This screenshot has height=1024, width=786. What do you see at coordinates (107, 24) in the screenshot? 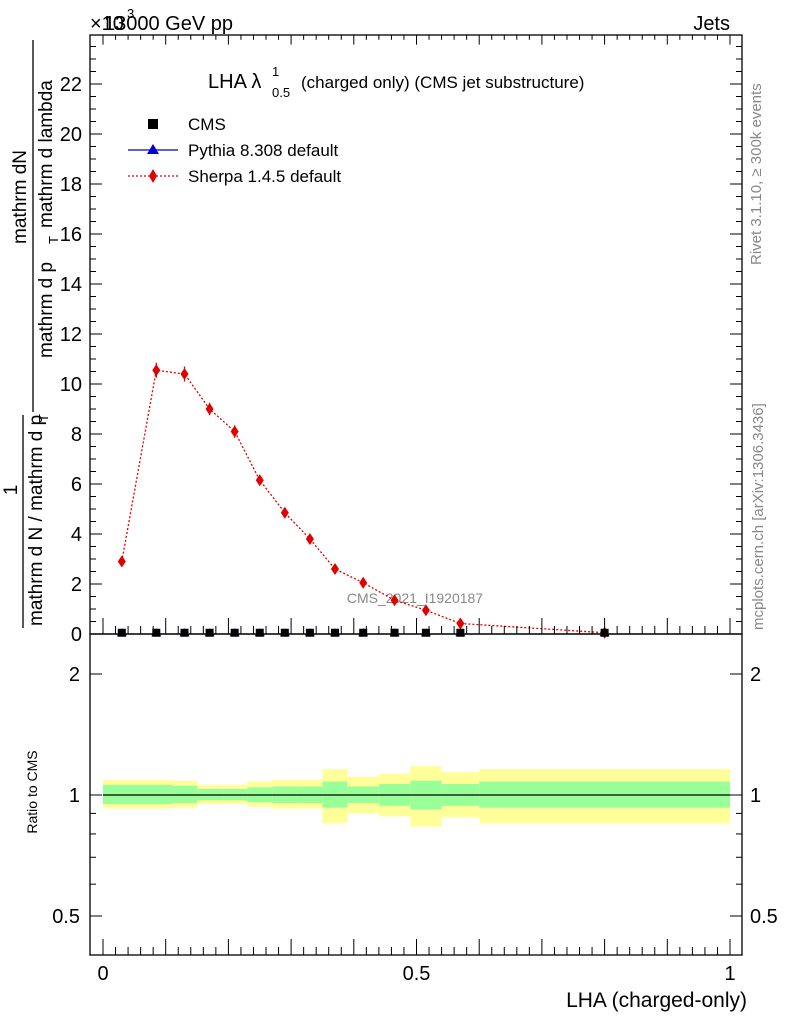
I see `exponent-label: ×10` at bounding box center [107, 24].